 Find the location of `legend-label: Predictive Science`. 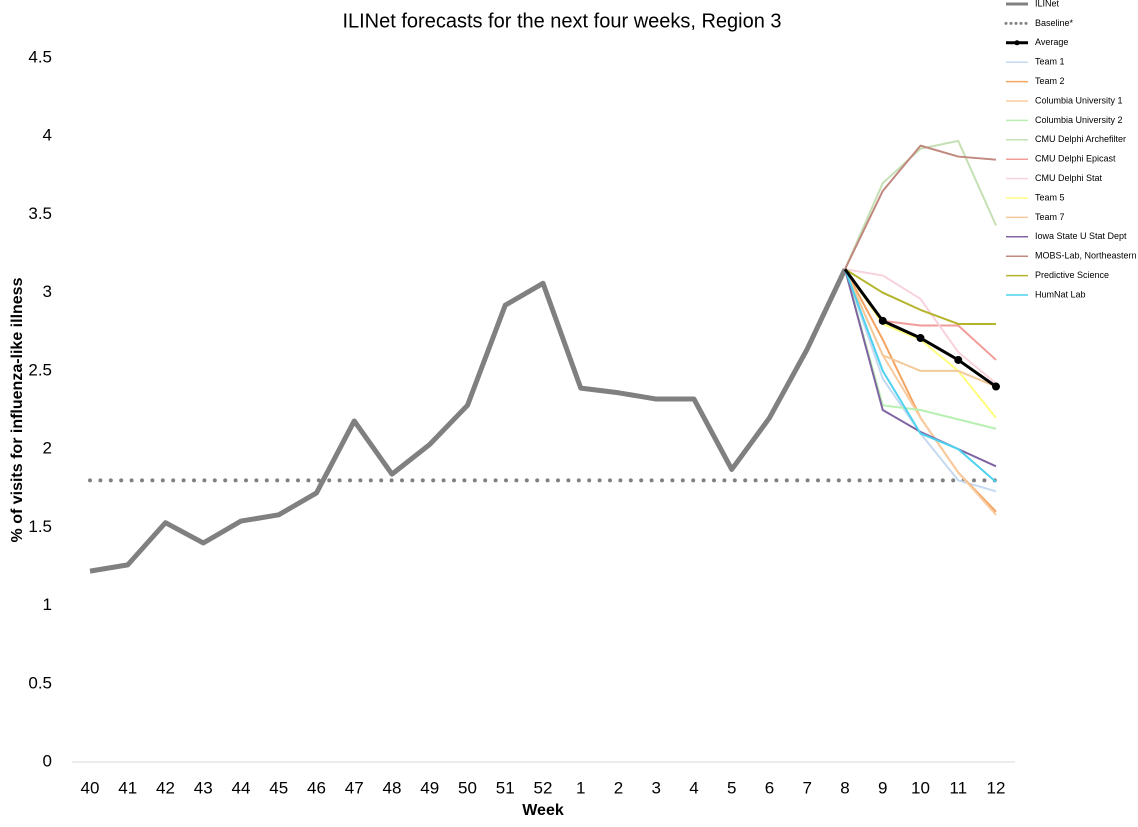

legend-label: Predictive Science is located at coordinates (1072, 275).